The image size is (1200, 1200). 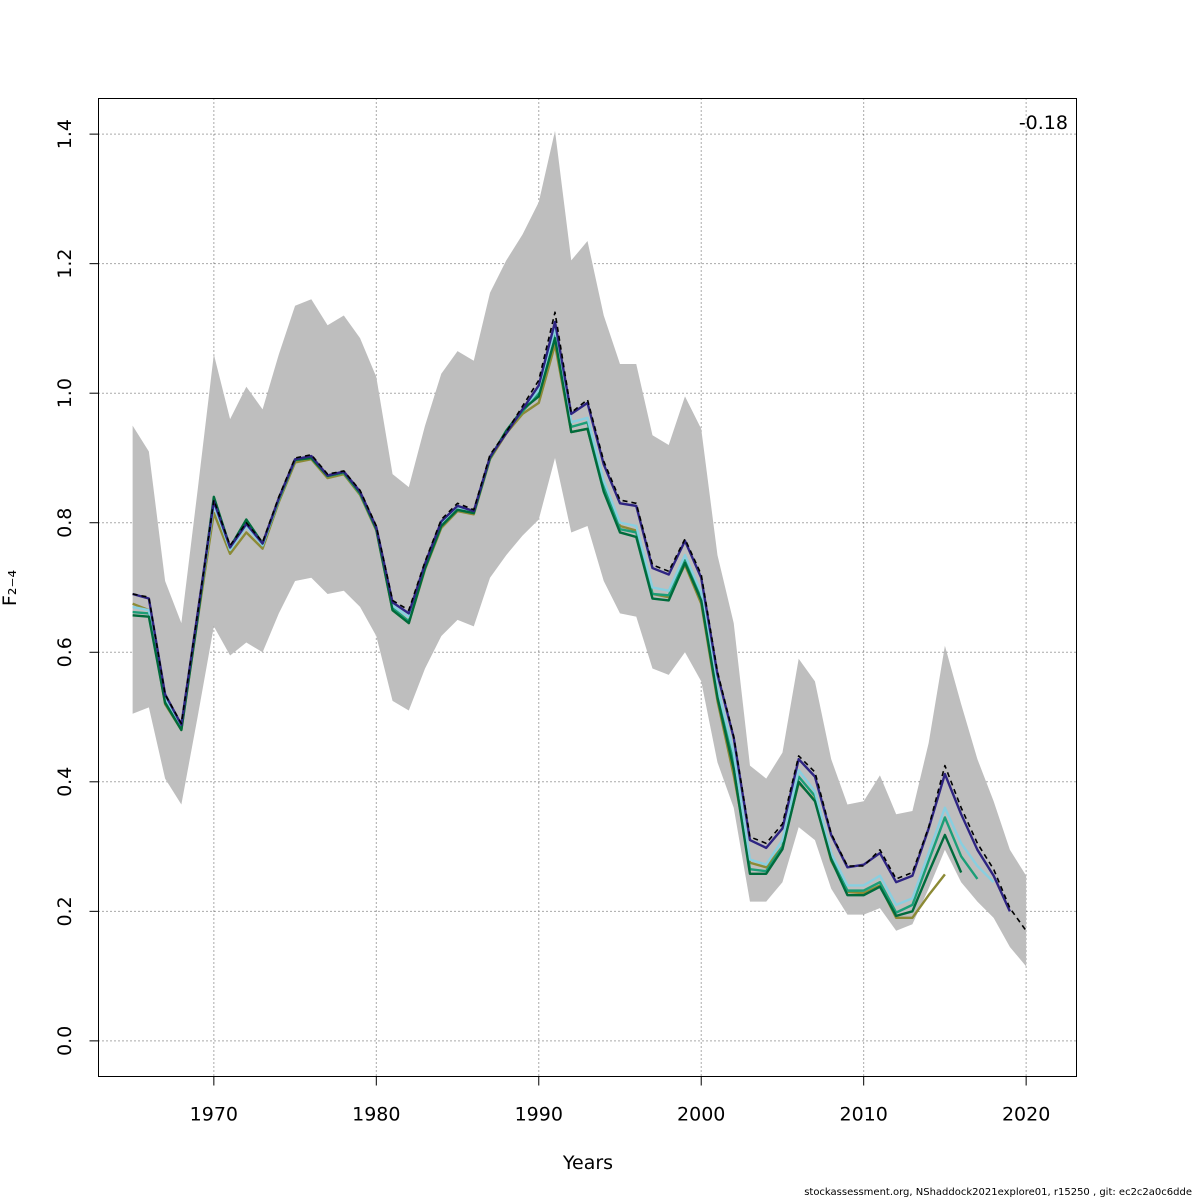 I want to click on x-axis-title: Years, so click(x=587, y=1163).